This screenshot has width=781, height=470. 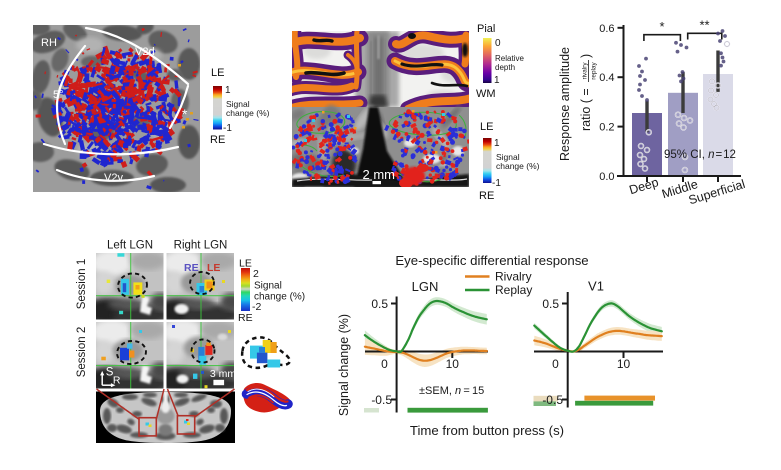 I want to click on svg-text: Signal change (%), so click(x=344, y=365).